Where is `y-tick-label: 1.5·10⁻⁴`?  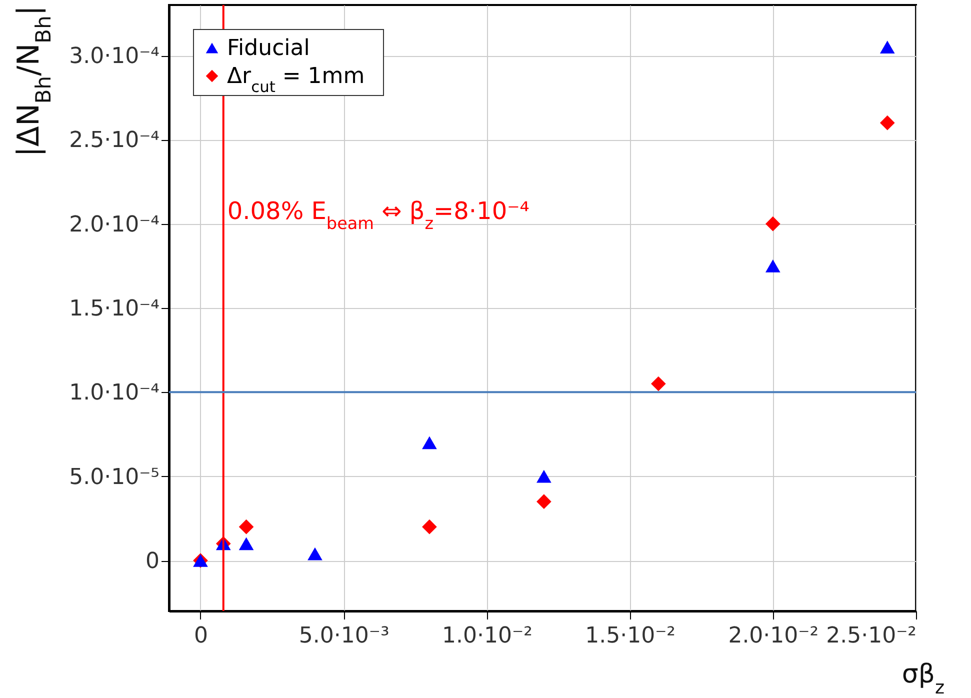 y-tick-label: 1.5·10⁻⁴ is located at coordinates (114, 309).